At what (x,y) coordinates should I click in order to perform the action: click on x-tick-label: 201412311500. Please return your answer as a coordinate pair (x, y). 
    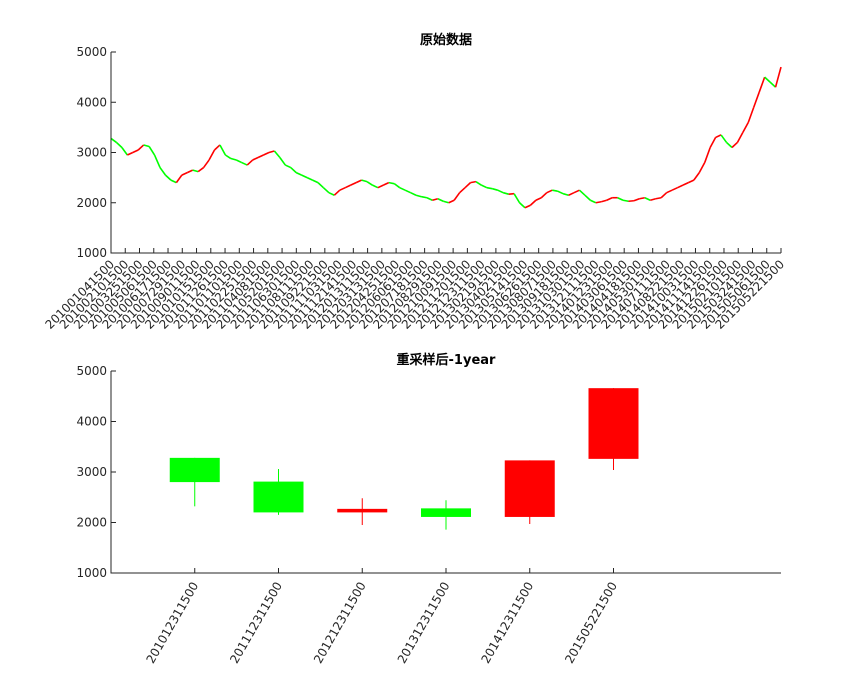
    Looking at the image, I should click on (507, 623).